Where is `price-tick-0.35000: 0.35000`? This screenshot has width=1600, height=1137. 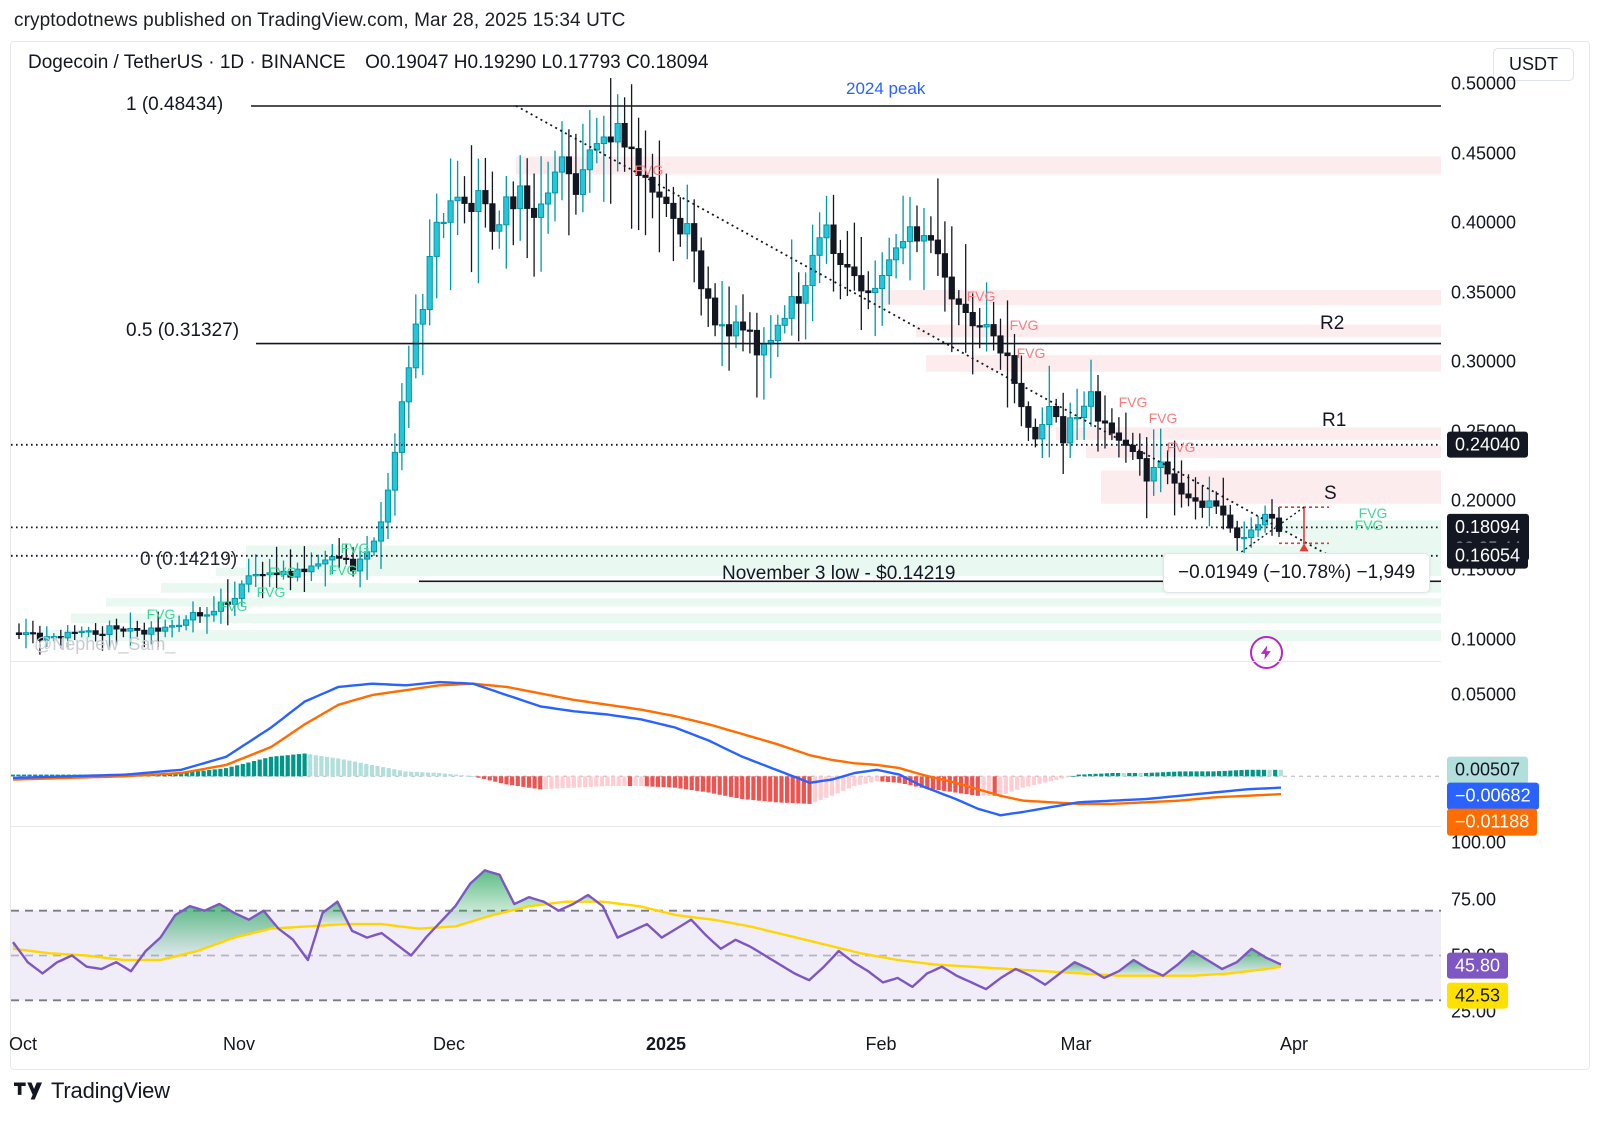 price-tick-0.35000: 0.35000 is located at coordinates (1484, 292).